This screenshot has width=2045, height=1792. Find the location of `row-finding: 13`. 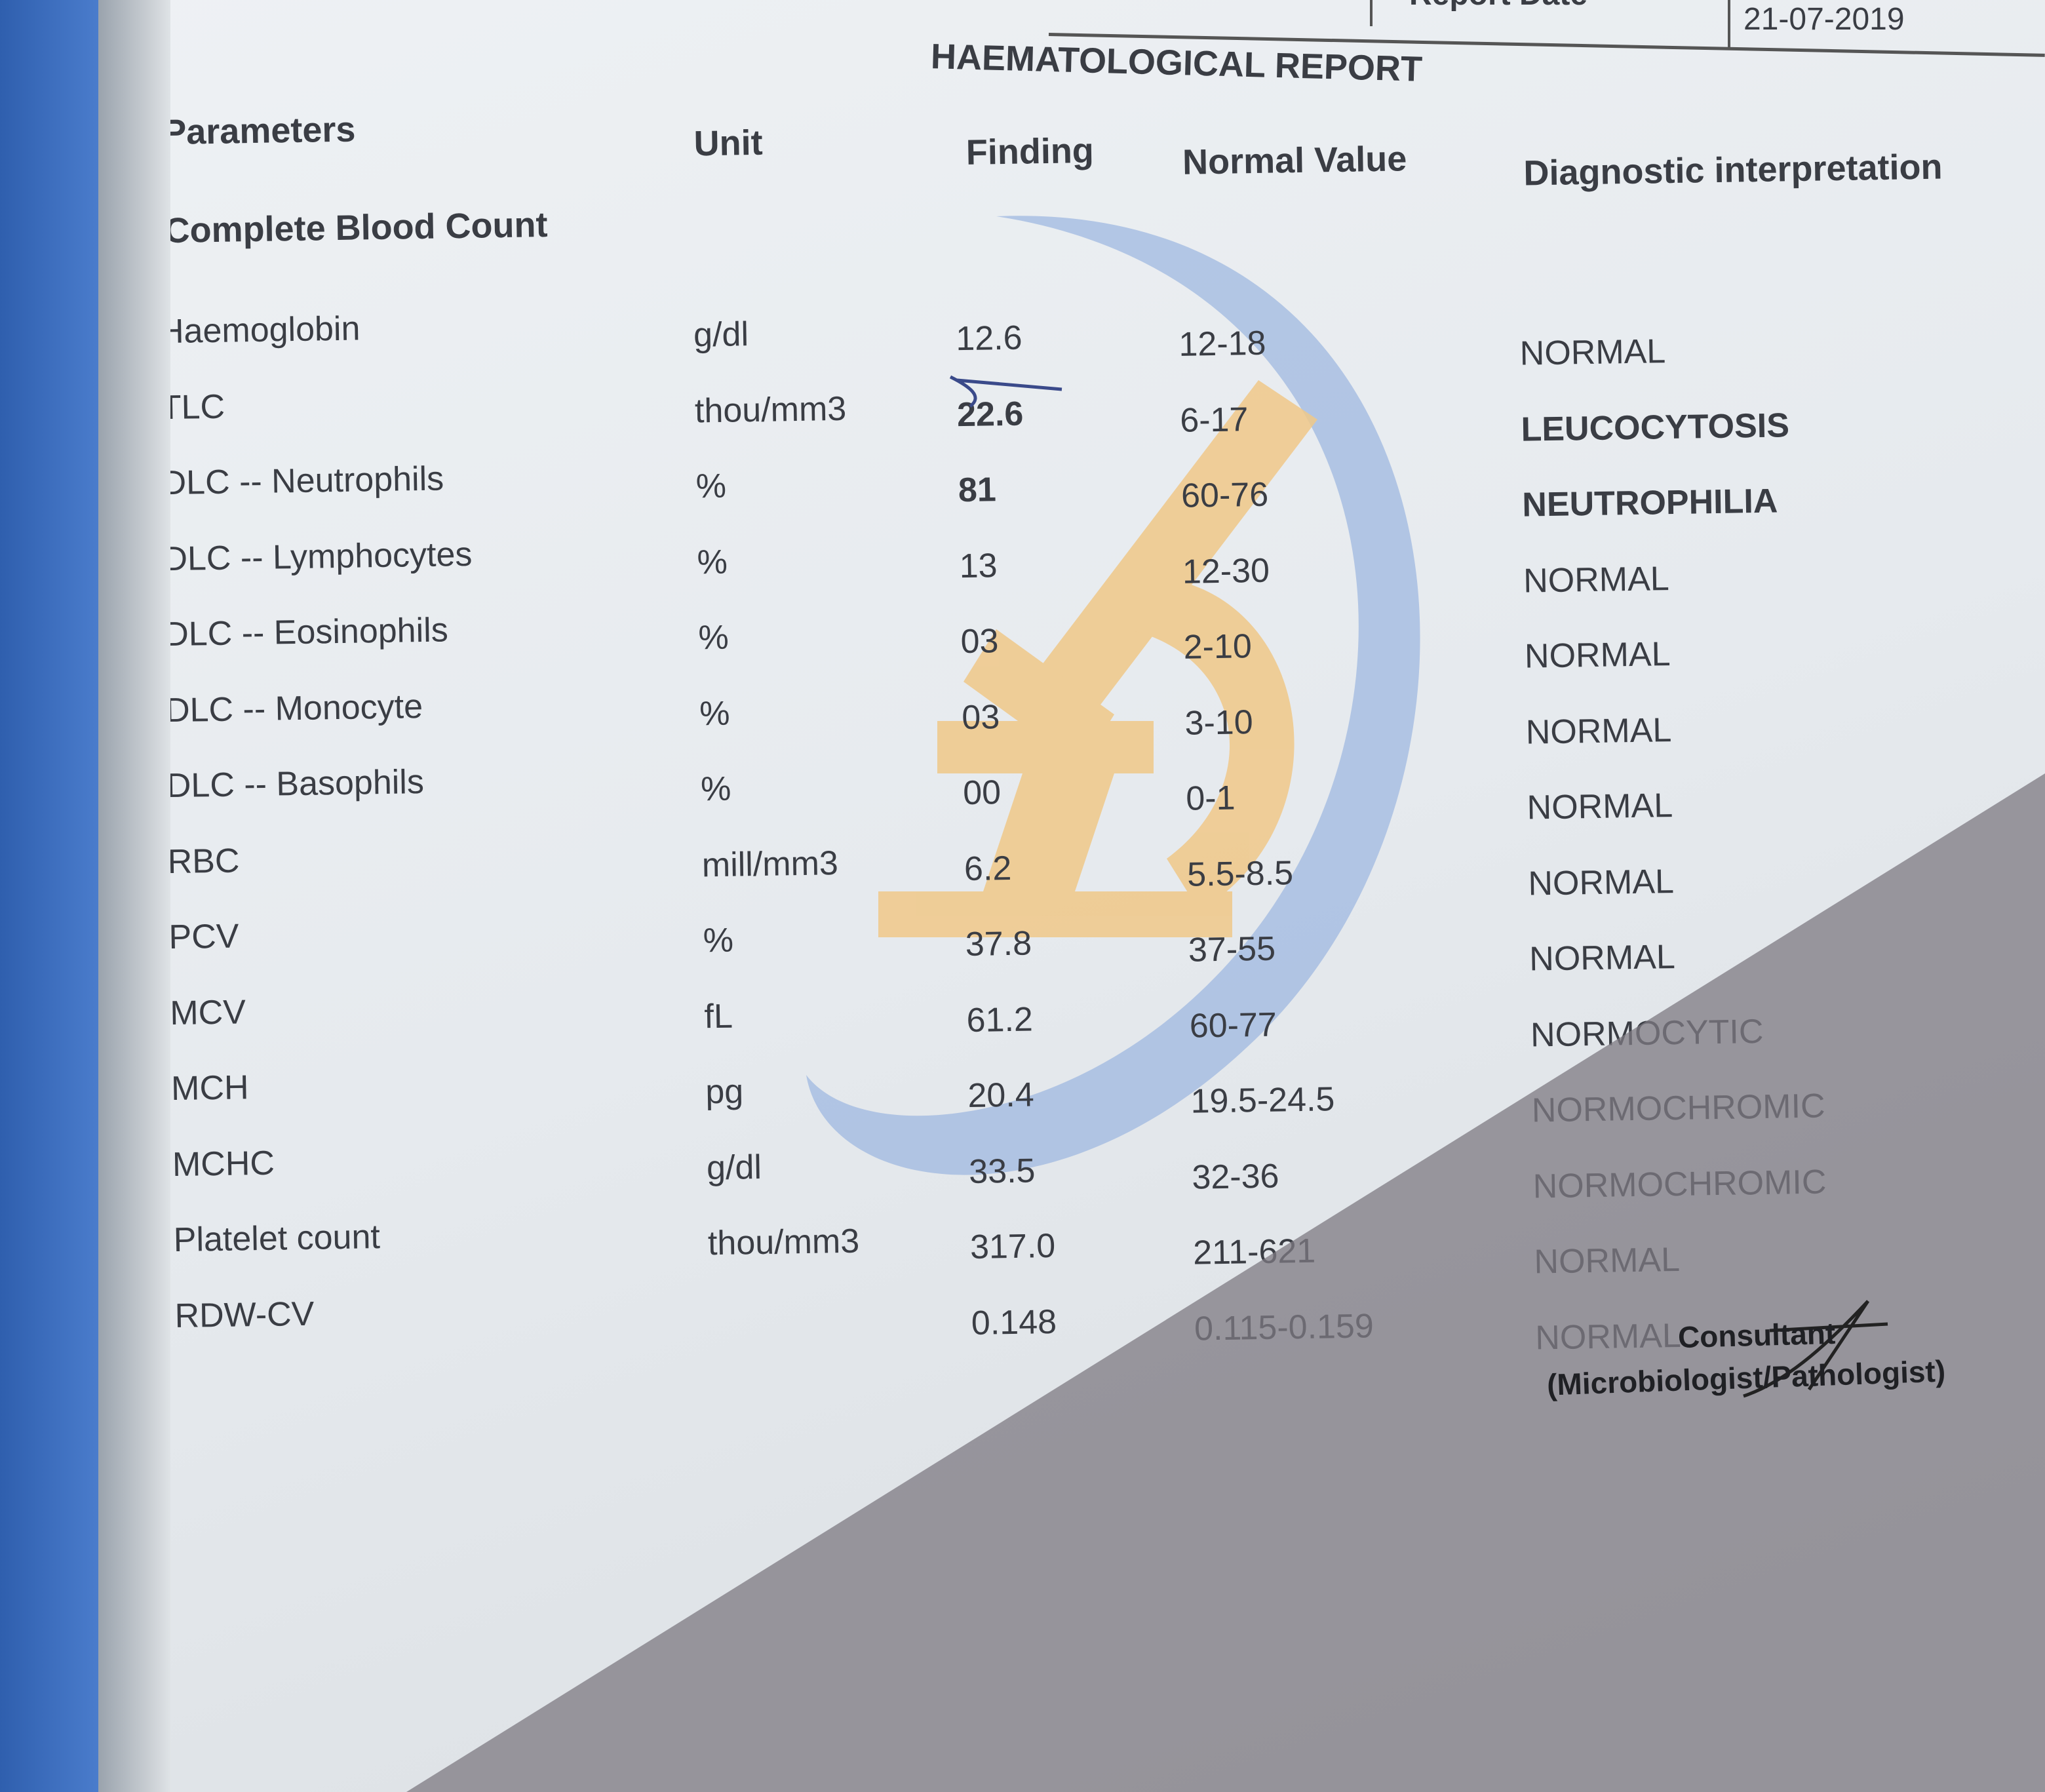

row-finding: 13 is located at coordinates (978, 565).